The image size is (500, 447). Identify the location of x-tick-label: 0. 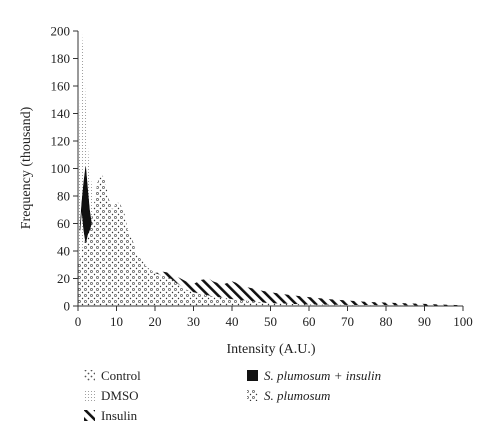
(78, 321).